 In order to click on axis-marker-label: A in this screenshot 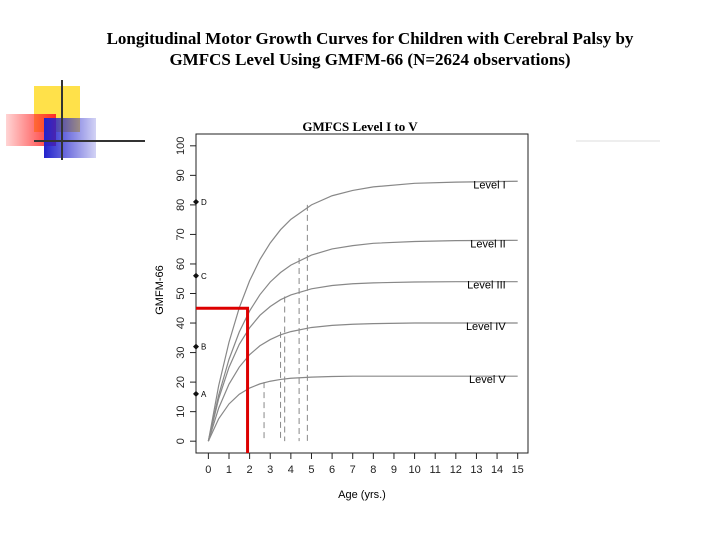, I will do `click(204, 394)`.